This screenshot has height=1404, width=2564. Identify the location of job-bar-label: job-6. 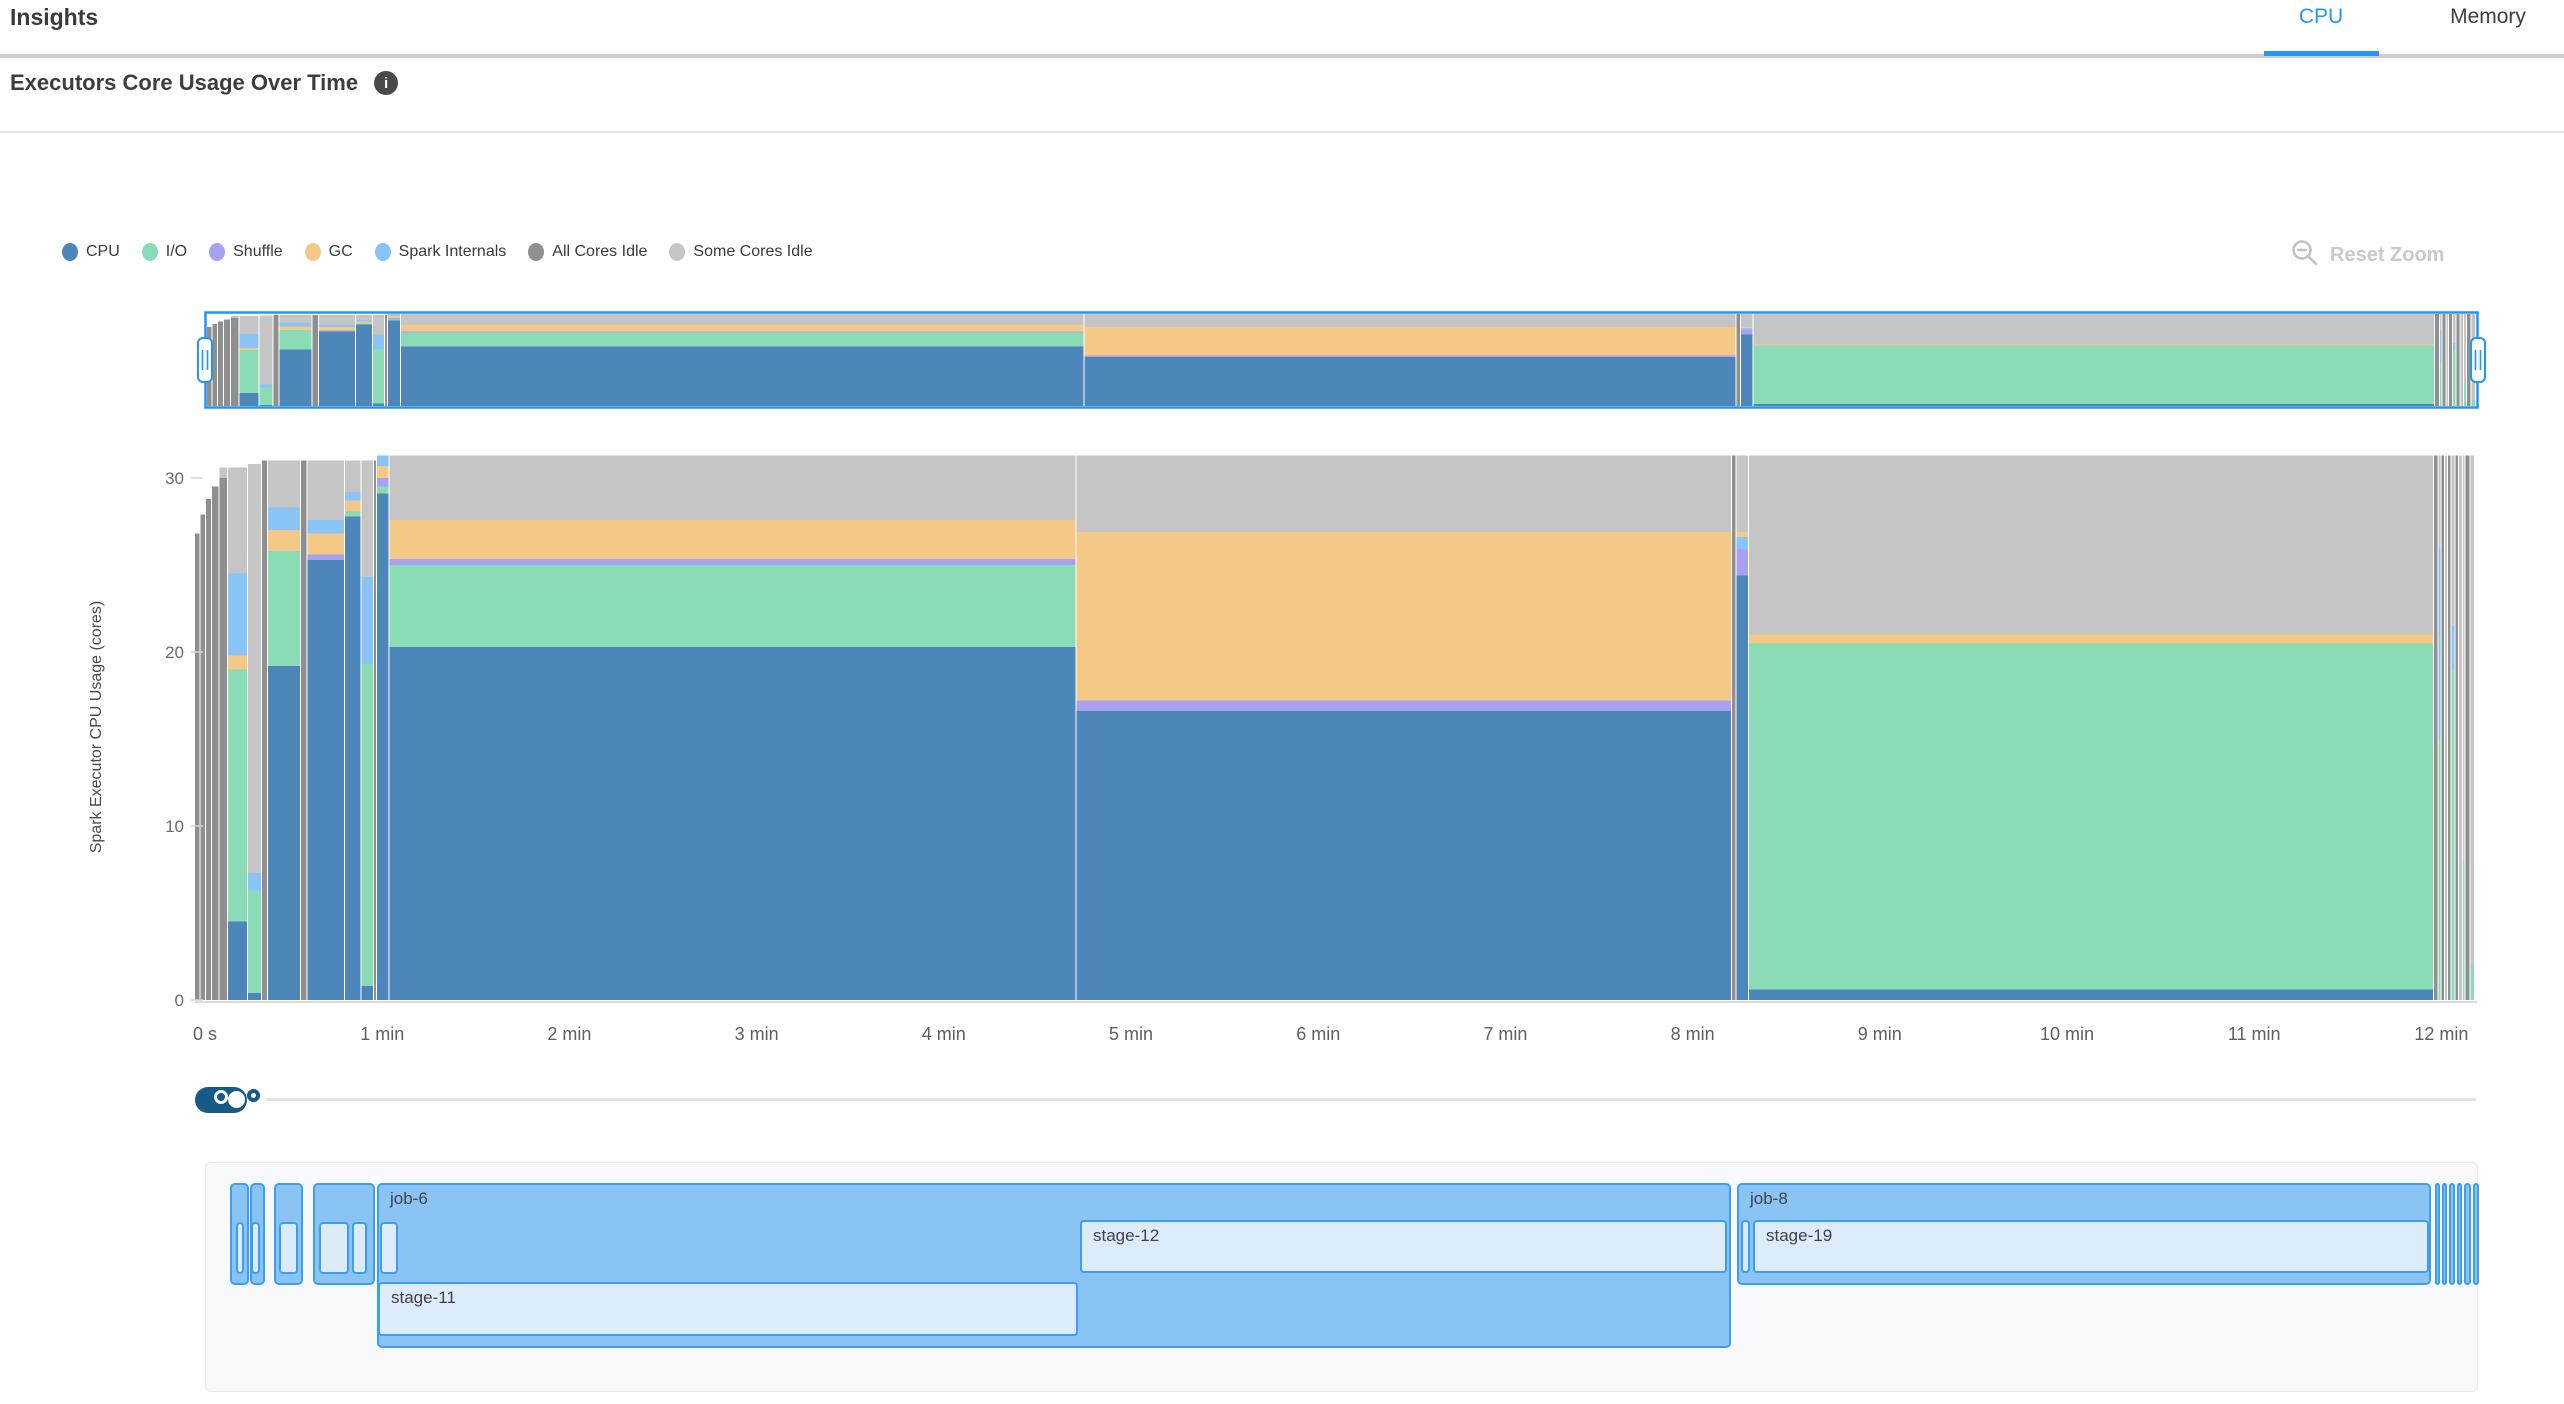
(409, 1198).